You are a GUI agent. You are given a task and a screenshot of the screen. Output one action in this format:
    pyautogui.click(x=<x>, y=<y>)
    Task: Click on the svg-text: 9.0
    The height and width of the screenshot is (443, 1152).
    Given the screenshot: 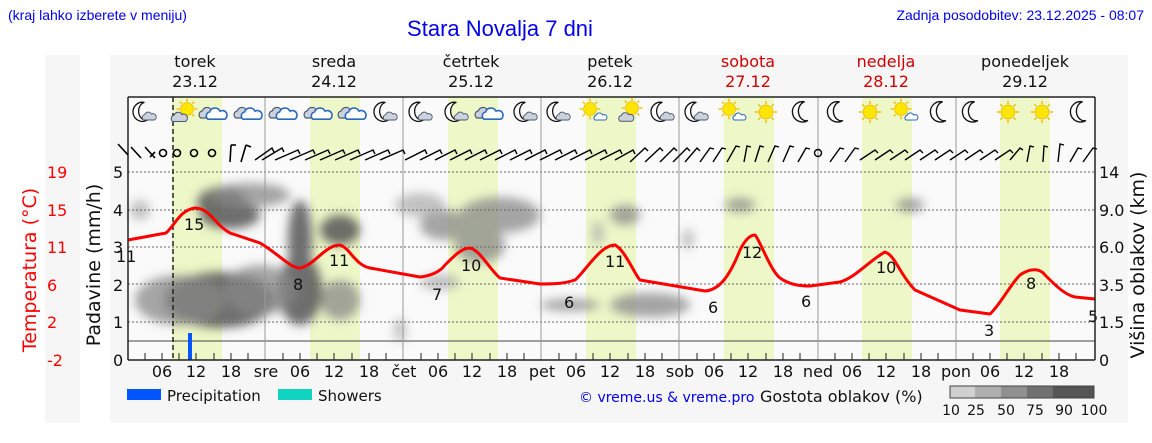 What is the action you would take?
    pyautogui.click(x=1111, y=210)
    